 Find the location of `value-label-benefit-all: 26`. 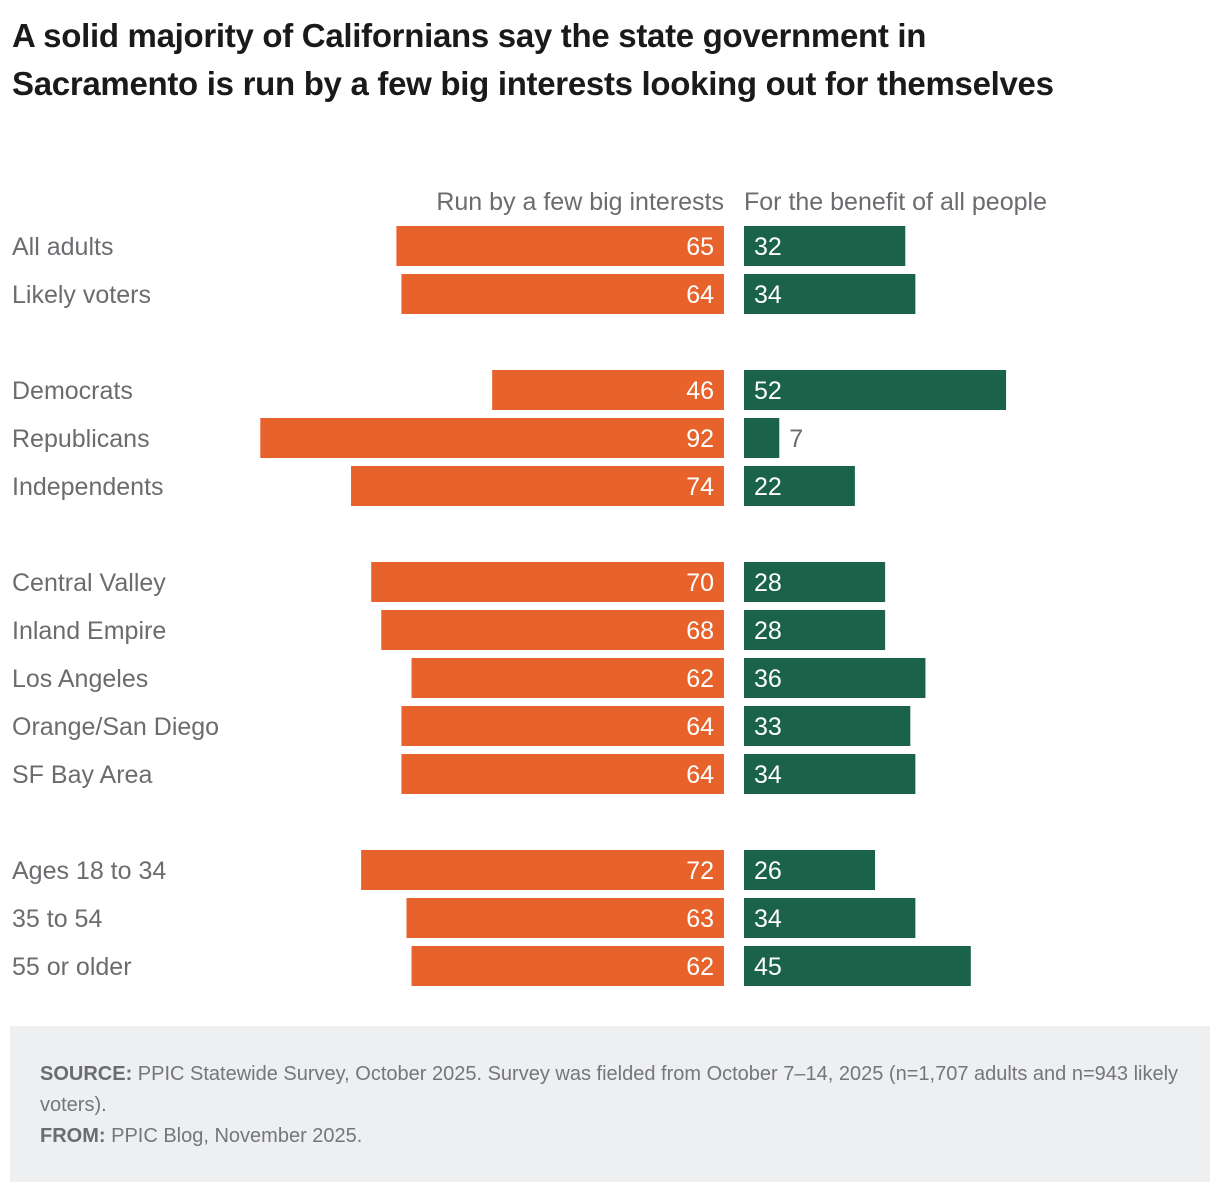

value-label-benefit-all: 26 is located at coordinates (768, 871).